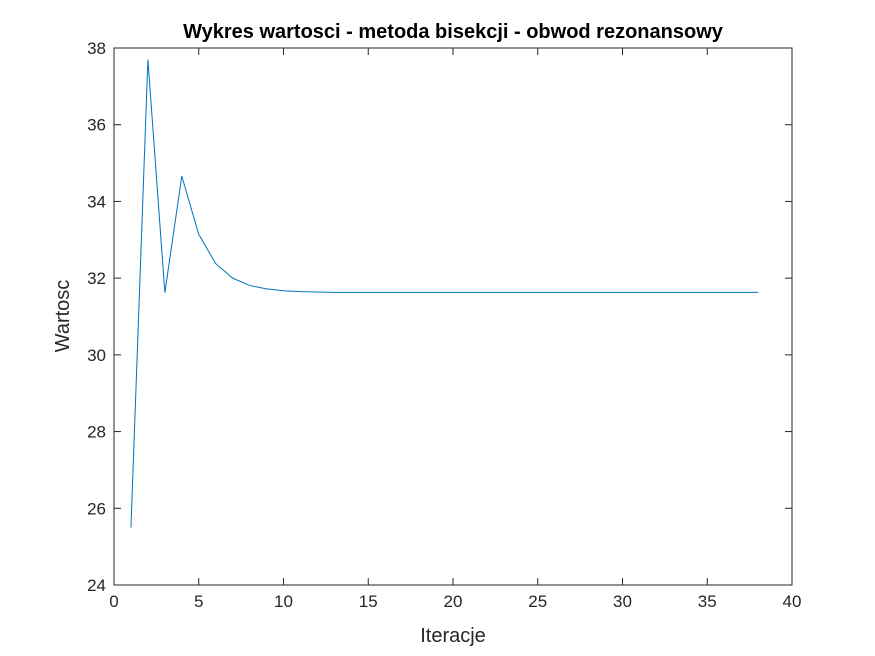 This screenshot has width=875, height=656. Describe the element at coordinates (96, 585) in the screenshot. I see `y-tick-label: 24` at that location.